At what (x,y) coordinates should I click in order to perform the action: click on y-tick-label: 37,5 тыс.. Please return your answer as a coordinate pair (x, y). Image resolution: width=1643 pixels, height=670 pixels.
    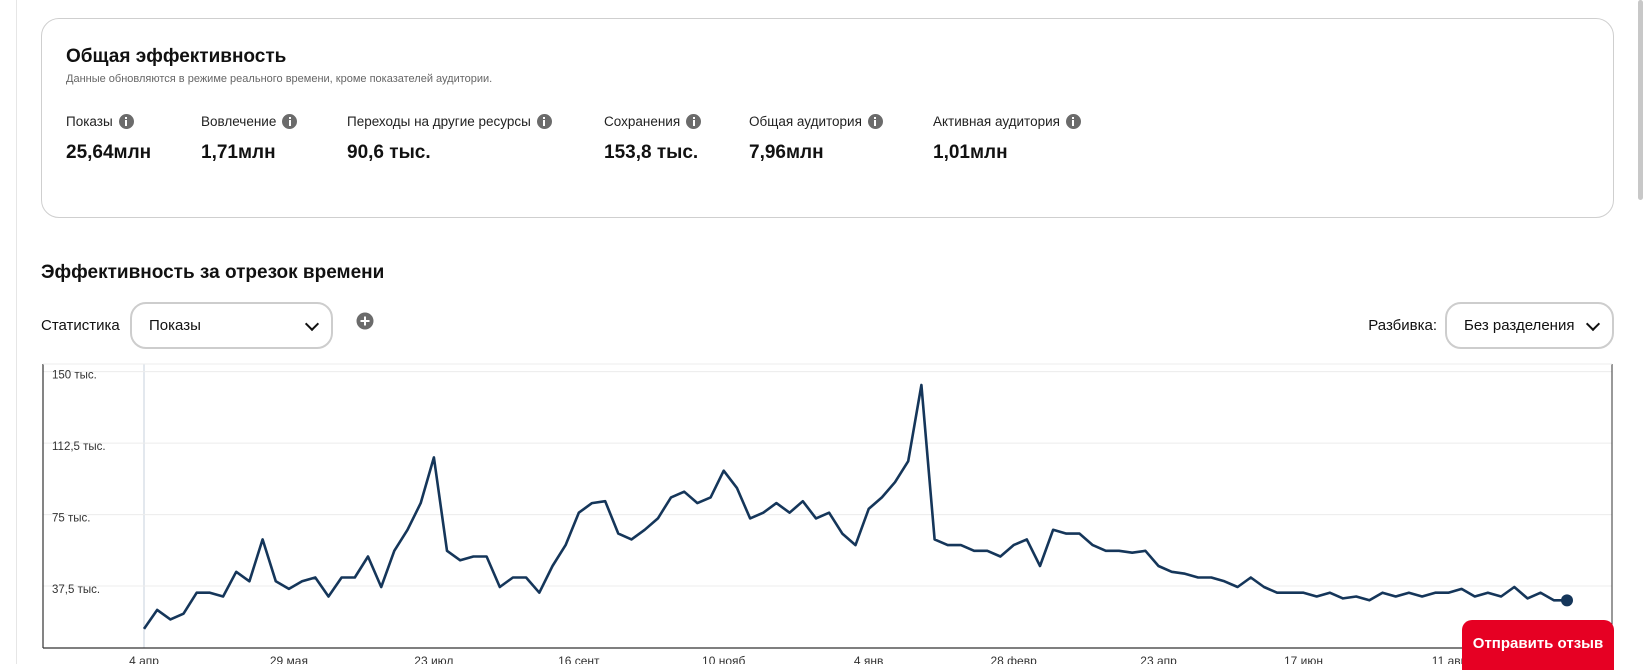
    Looking at the image, I should click on (76, 590).